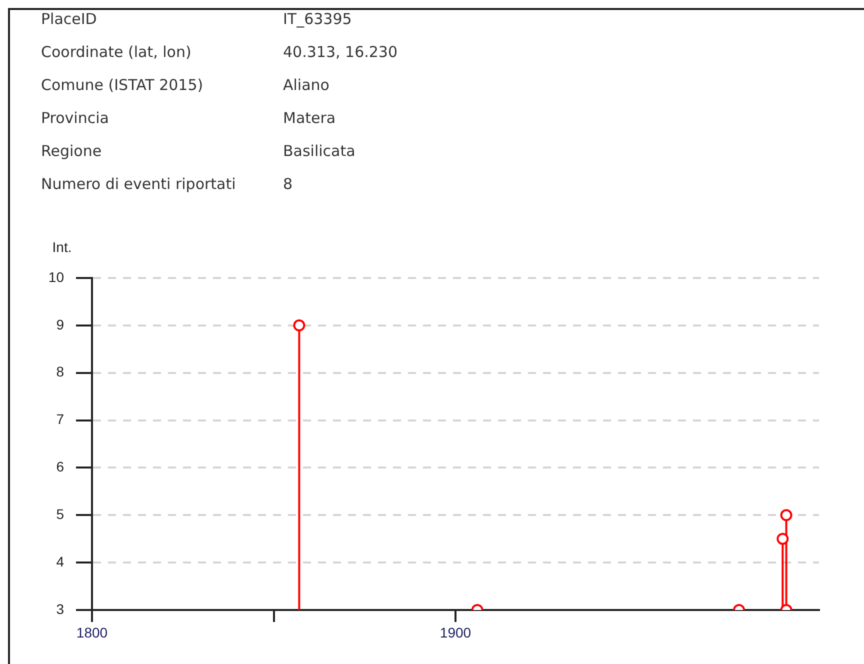 This screenshot has width=864, height=664. What do you see at coordinates (317, 19) in the screenshot?
I see `text: IT_63395` at bounding box center [317, 19].